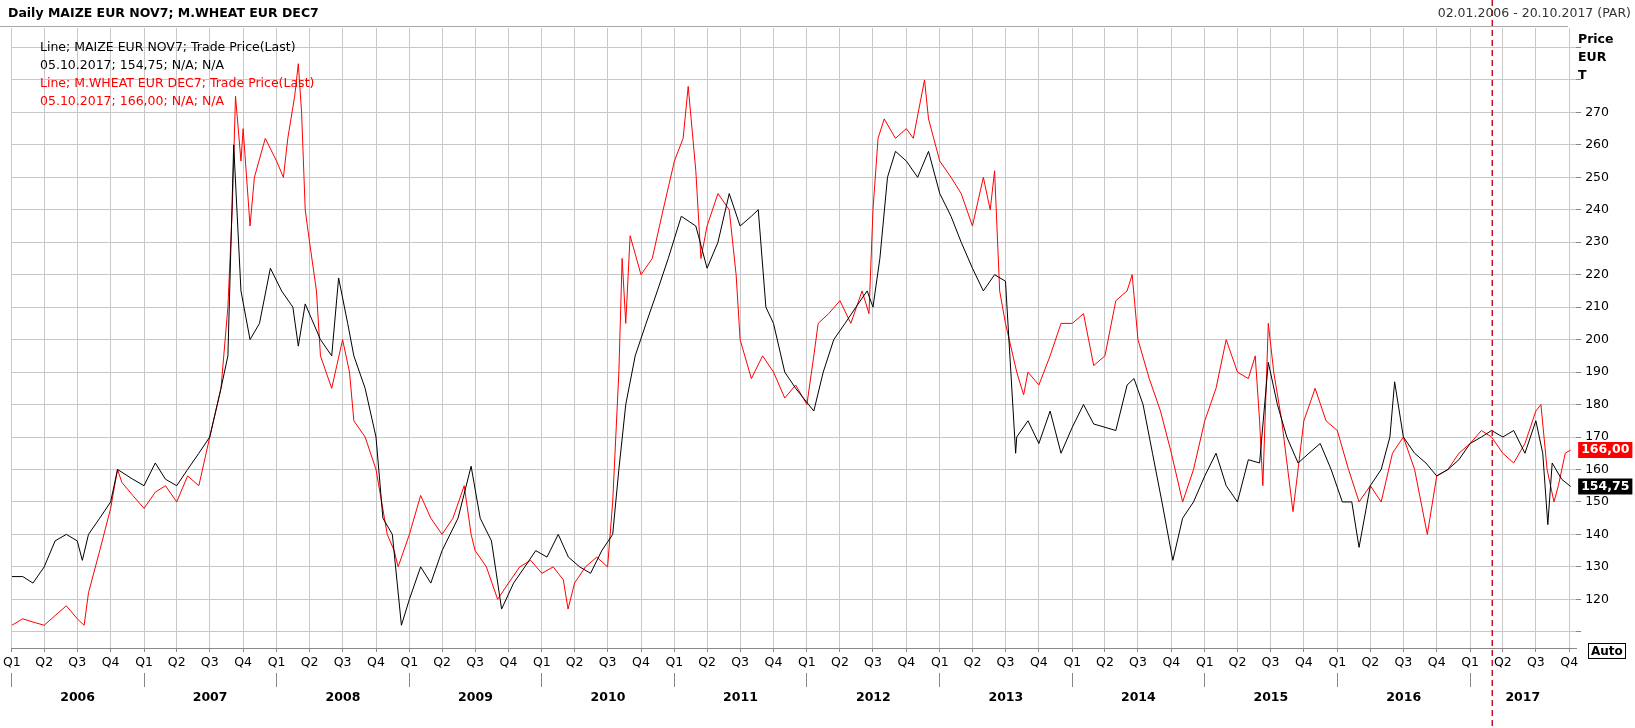 The height and width of the screenshot is (728, 1635). I want to click on x2-tick-label: 2008, so click(343, 696).